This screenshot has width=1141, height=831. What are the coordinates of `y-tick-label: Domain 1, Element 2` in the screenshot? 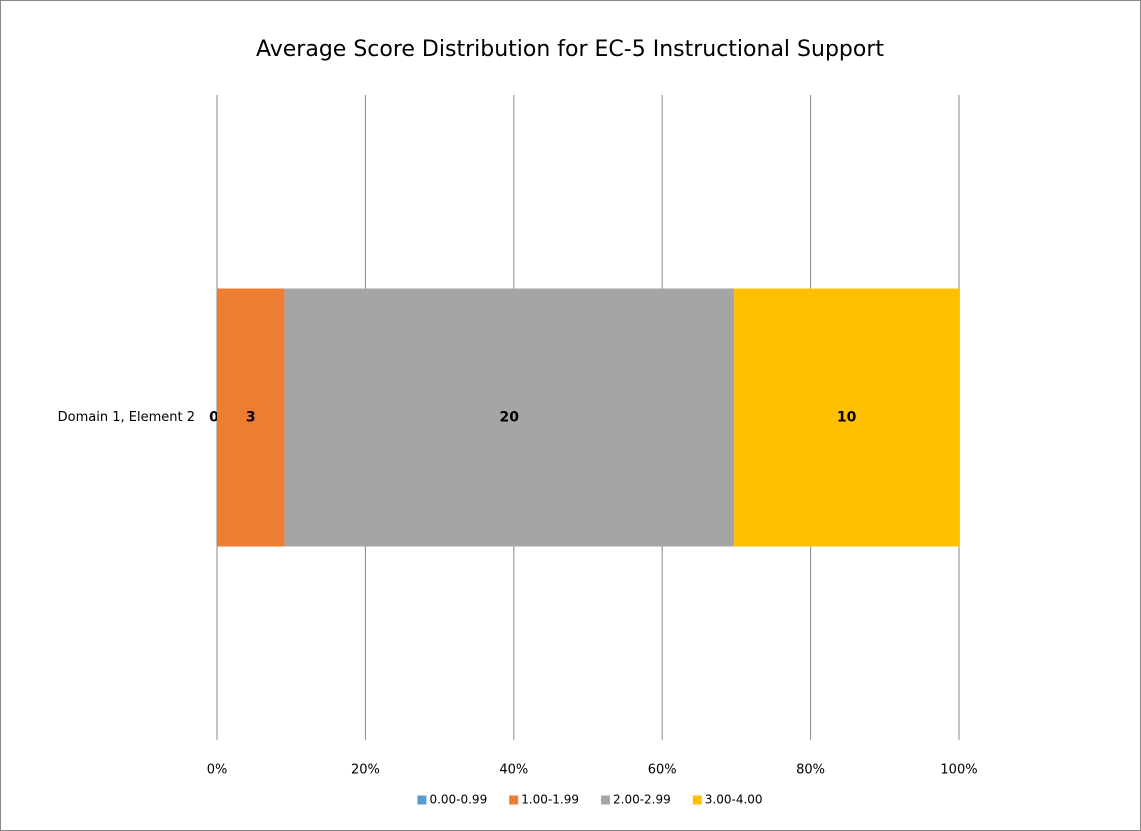 It's located at (126, 417).